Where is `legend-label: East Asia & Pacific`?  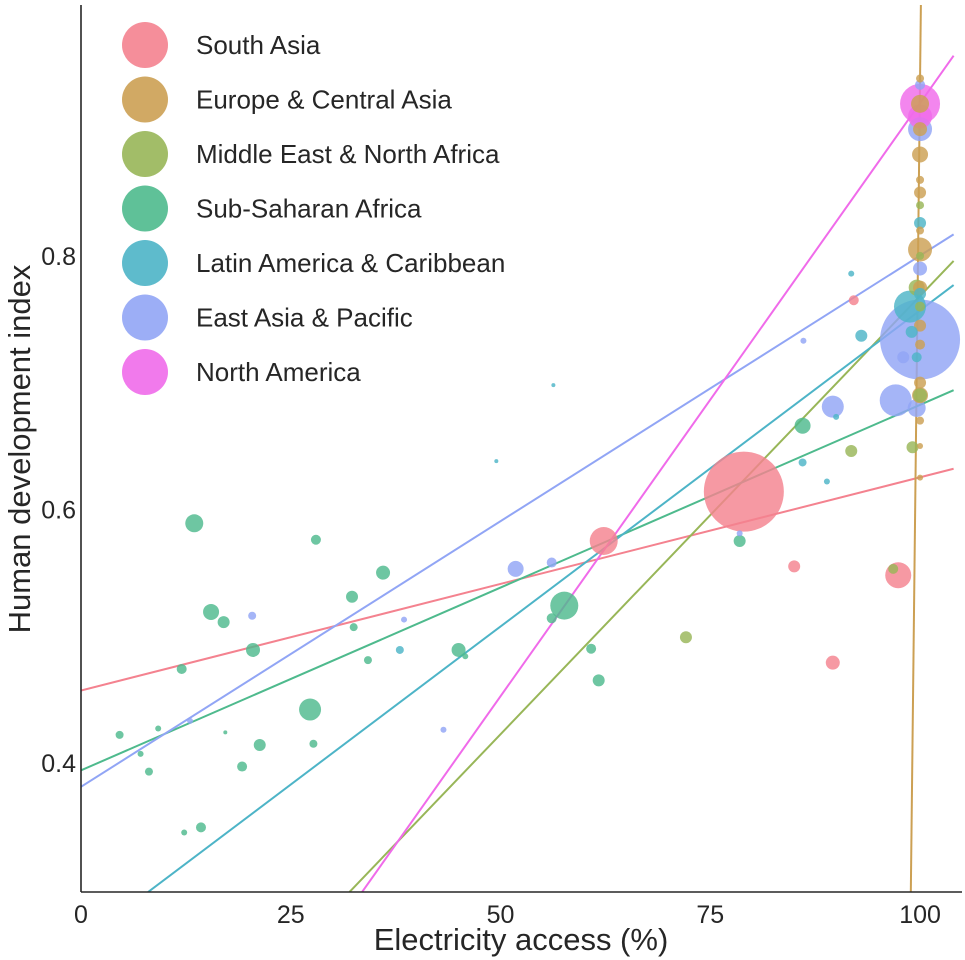
legend-label: East Asia & Pacific is located at coordinates (304, 318).